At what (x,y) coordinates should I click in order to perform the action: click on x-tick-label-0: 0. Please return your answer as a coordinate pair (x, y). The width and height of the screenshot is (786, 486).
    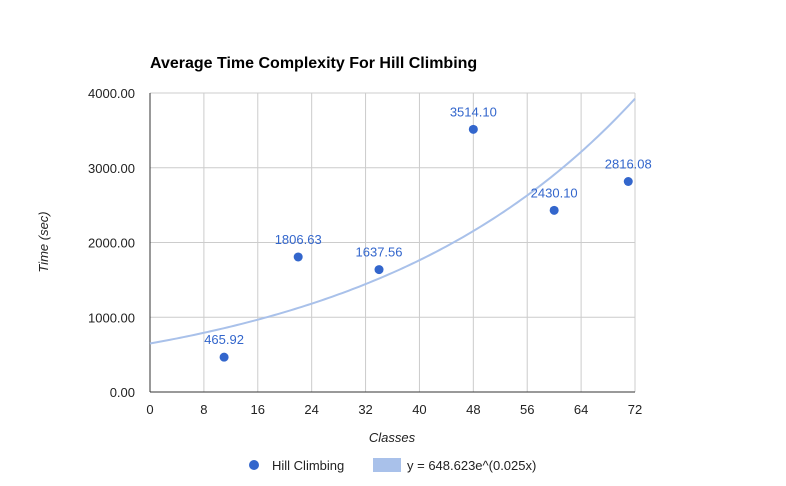
    Looking at the image, I should click on (149, 409).